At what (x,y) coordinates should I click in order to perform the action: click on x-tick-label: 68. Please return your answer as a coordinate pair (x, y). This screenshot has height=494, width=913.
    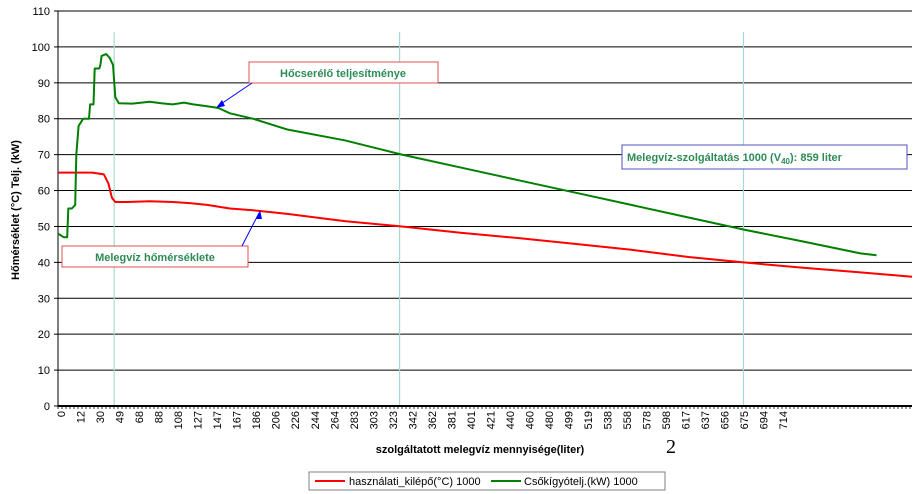
    Looking at the image, I should click on (140, 417).